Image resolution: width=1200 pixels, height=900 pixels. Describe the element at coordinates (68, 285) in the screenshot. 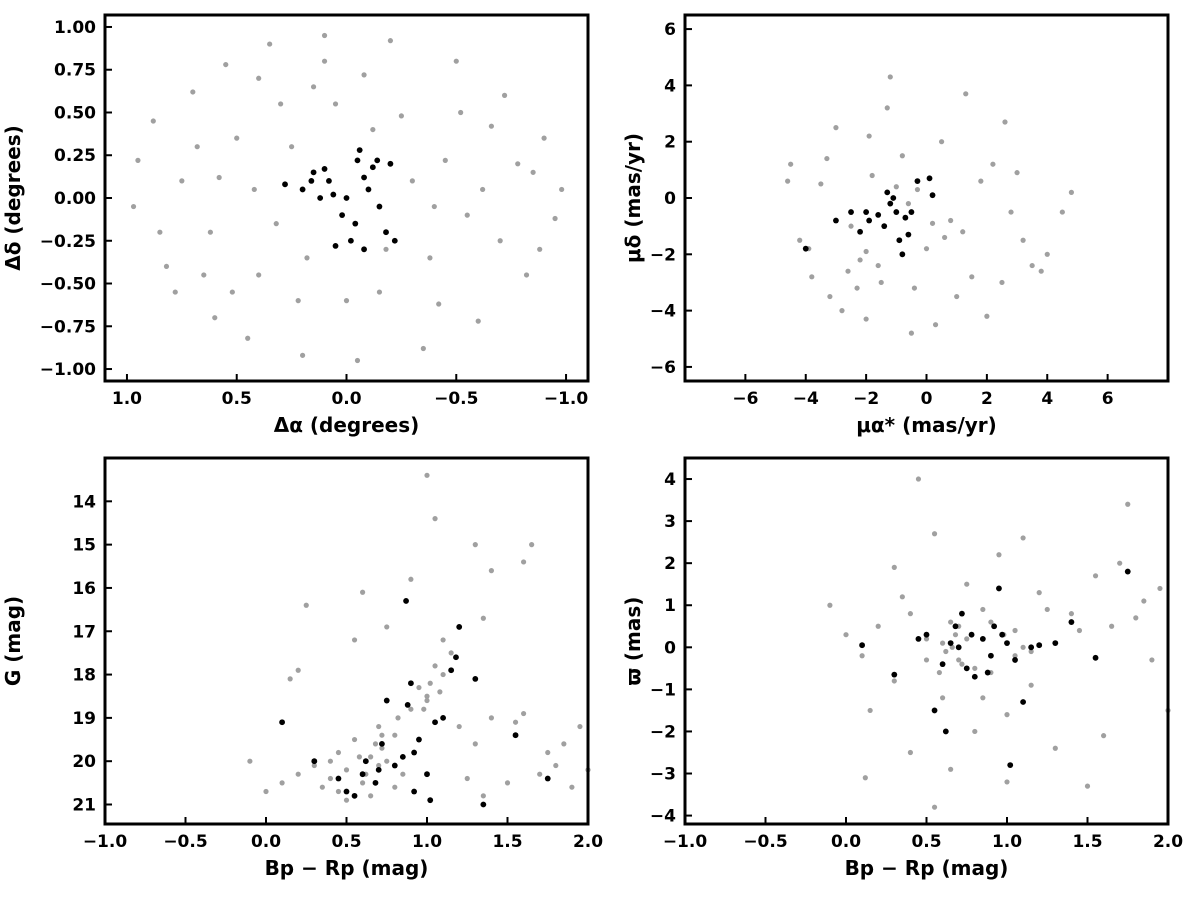

I see `y-tick-label: −0.50` at that location.